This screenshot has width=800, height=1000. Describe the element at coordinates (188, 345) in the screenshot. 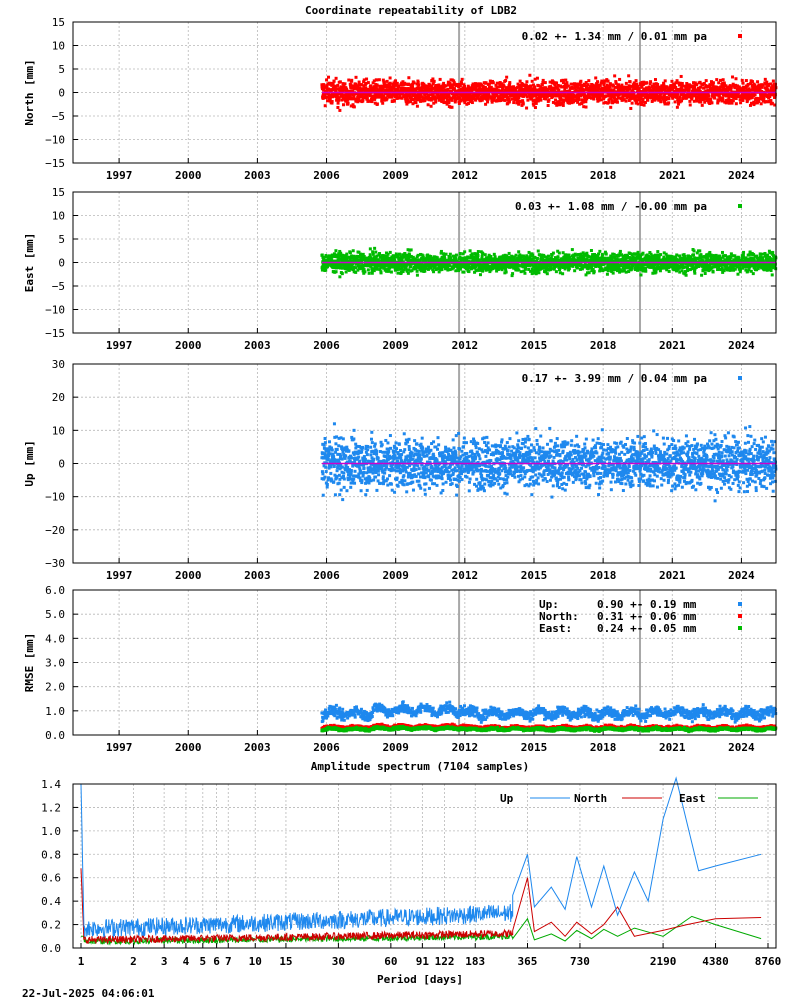

I see `x-tick-label: 2000` at that location.